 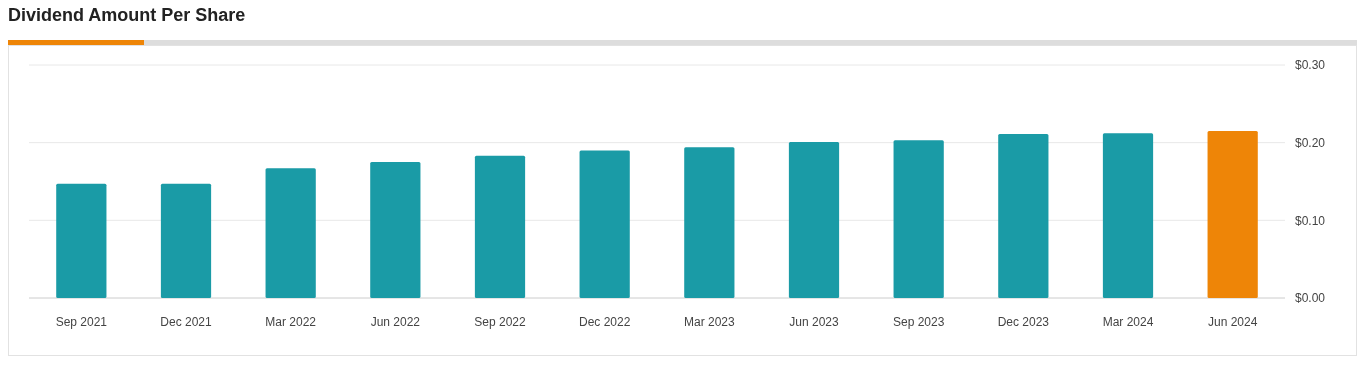 I want to click on x-tick-label: Sep 2023, so click(x=918, y=321).